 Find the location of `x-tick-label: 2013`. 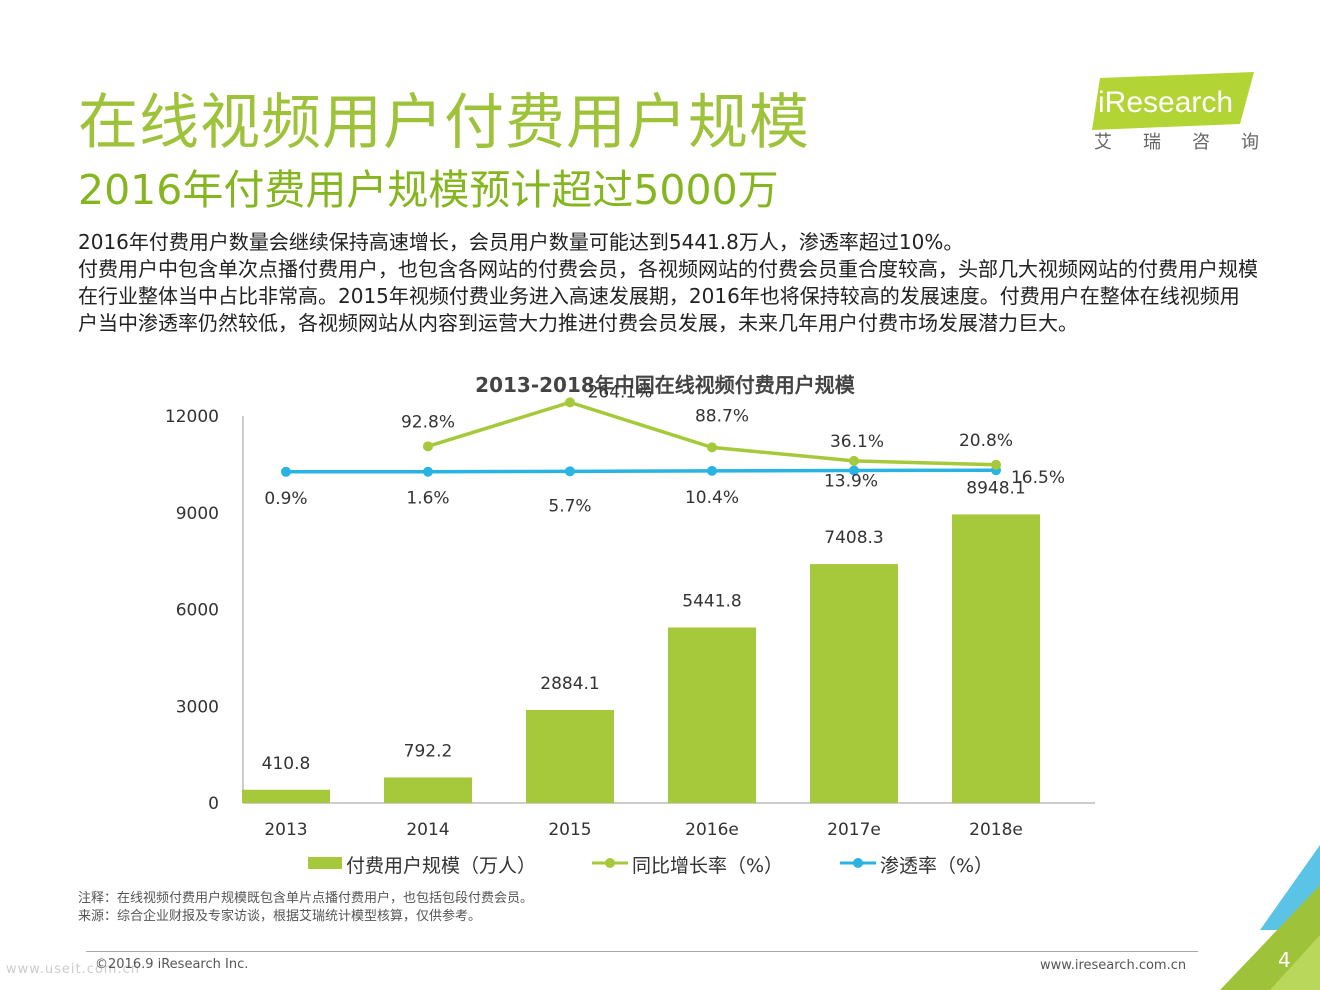

x-tick-label: 2013 is located at coordinates (285, 830).